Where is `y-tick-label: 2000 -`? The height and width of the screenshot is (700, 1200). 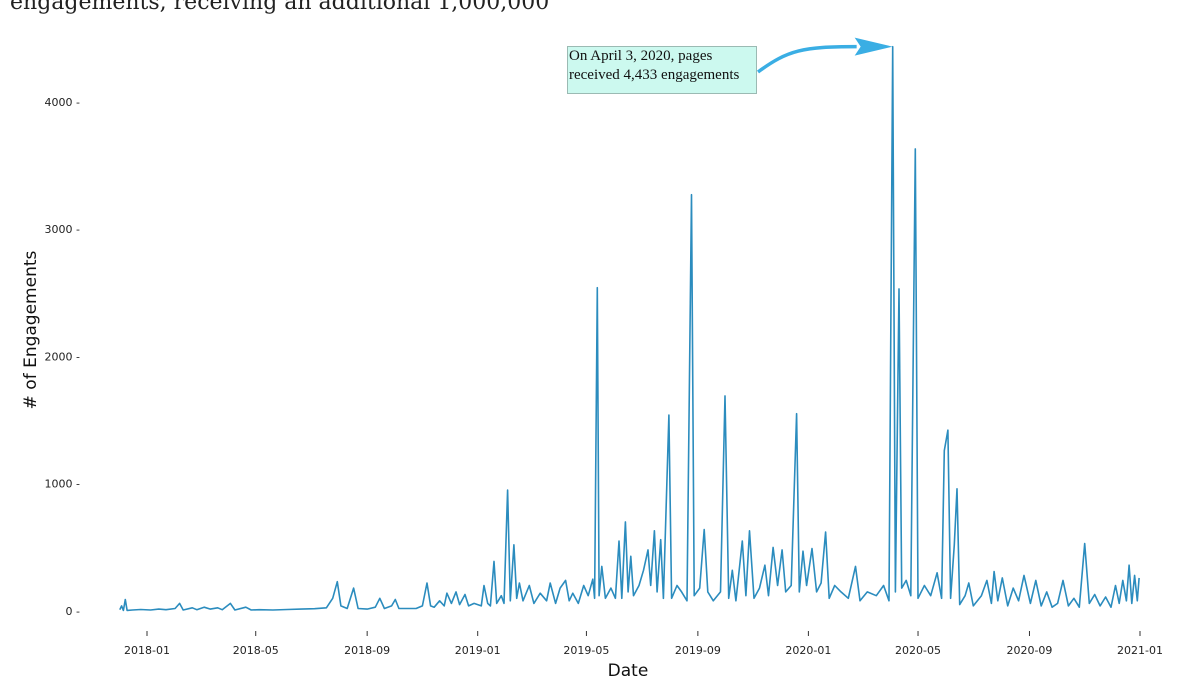
y-tick-label: 2000 - is located at coordinates (62, 356).